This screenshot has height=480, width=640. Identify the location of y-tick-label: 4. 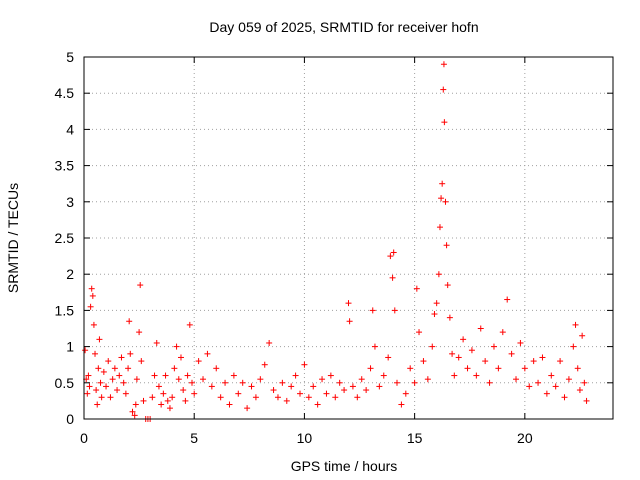
(70, 129).